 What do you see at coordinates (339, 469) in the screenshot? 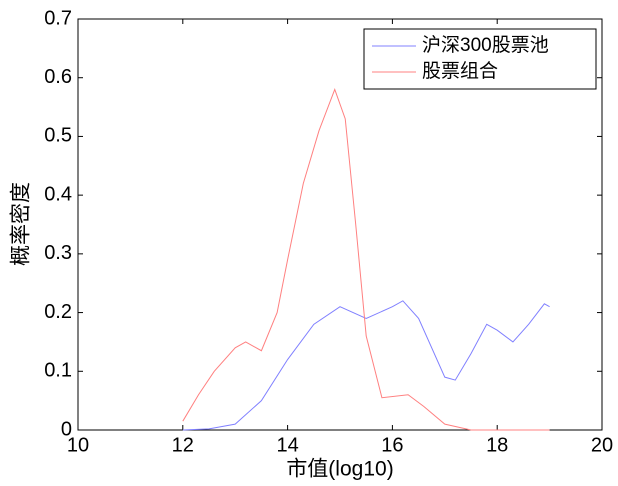
I see `x-axis-label: 市值(log10)` at bounding box center [339, 469].